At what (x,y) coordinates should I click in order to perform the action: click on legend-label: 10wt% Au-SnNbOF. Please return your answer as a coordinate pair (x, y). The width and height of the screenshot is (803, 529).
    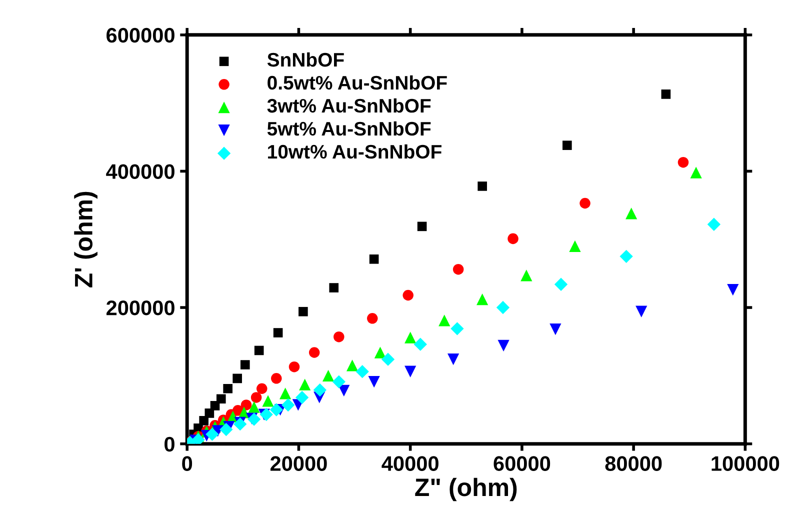
    Looking at the image, I should click on (355, 151).